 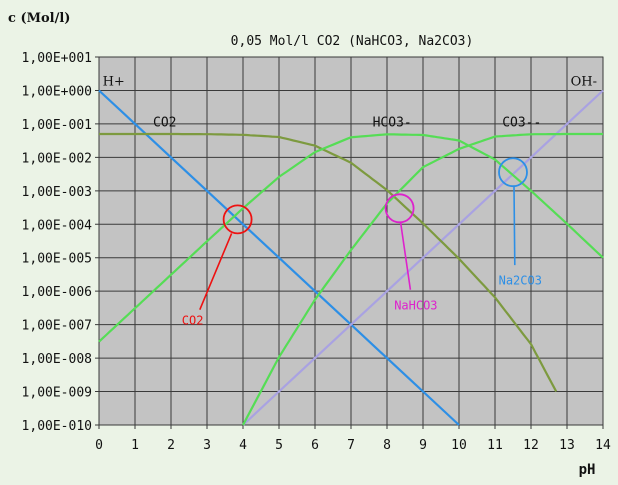 I want to click on y-tick-label: 1,00E-001, so click(x=57, y=125).